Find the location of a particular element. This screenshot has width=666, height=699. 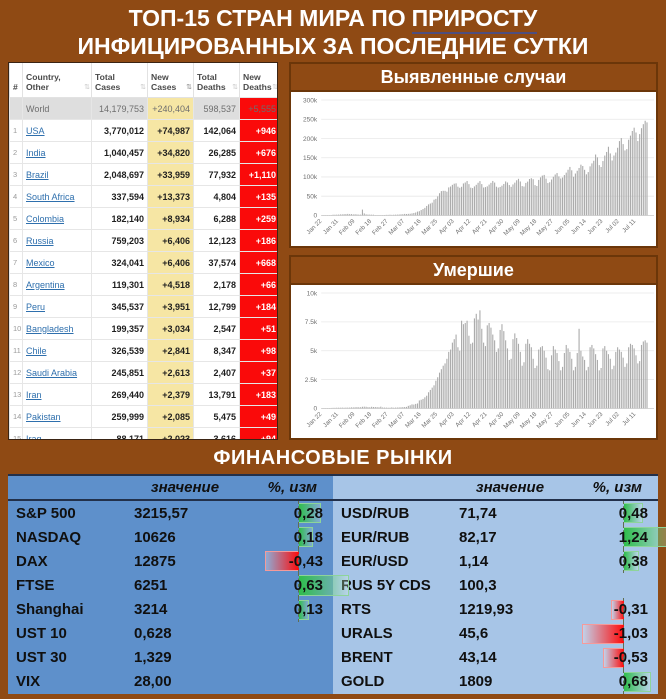

country-cell: Colombia is located at coordinates (57, 218).